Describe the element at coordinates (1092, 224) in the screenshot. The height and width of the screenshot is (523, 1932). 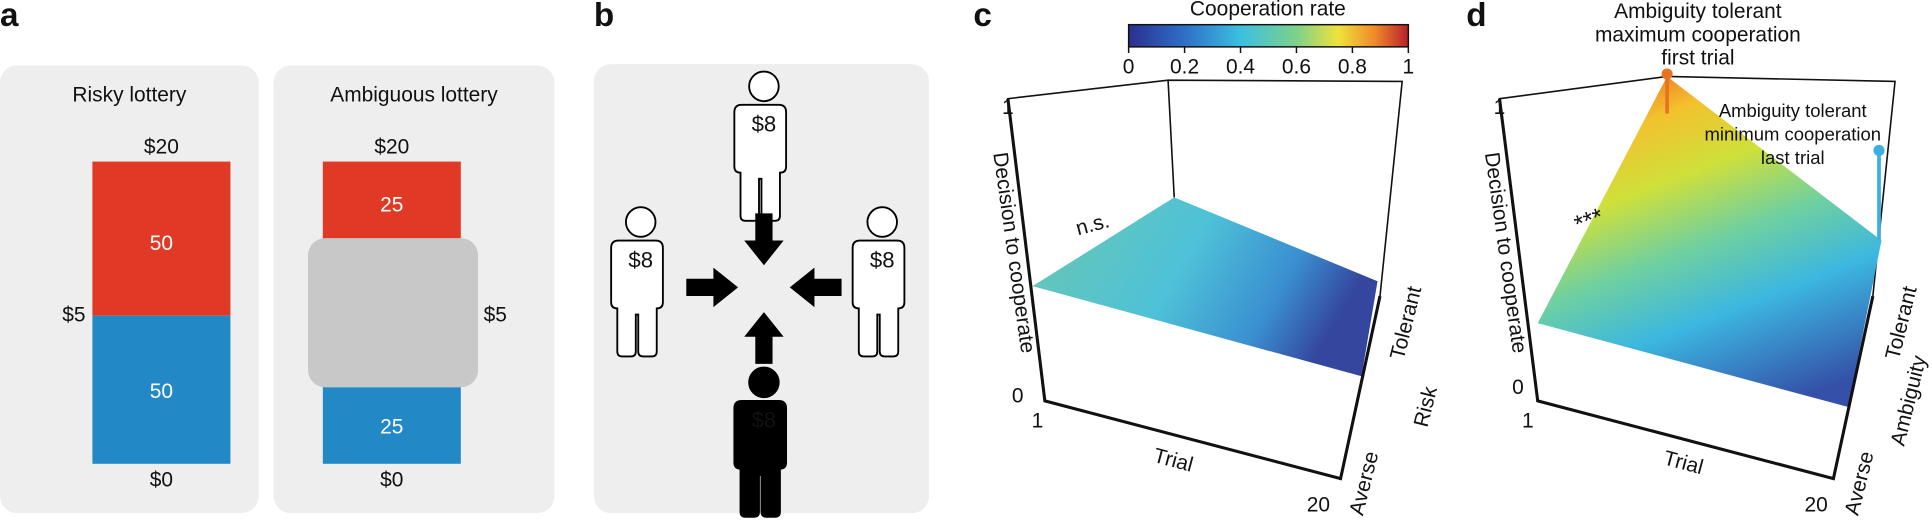
I see `annotation: n.s.` at that location.